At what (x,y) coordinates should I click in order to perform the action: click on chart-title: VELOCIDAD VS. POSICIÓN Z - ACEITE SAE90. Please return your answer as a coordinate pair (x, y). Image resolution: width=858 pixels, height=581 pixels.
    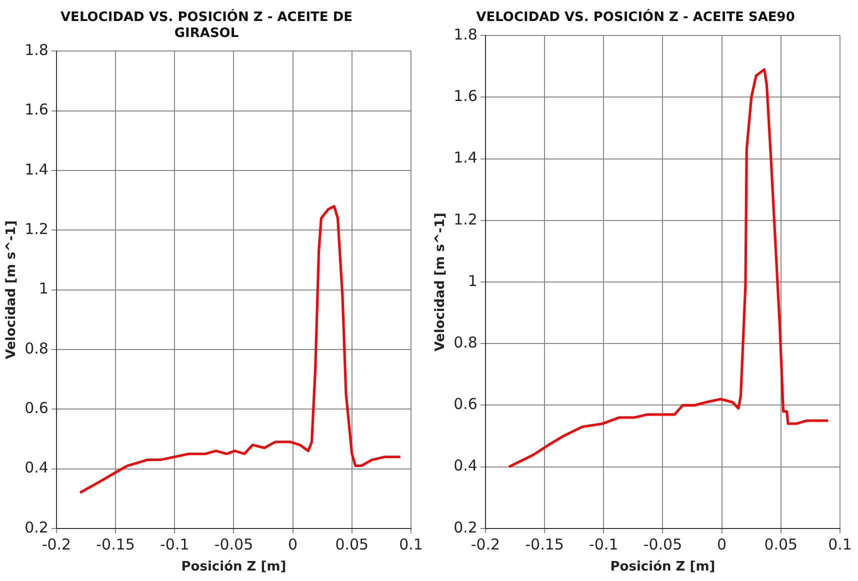
    Looking at the image, I should click on (635, 17).